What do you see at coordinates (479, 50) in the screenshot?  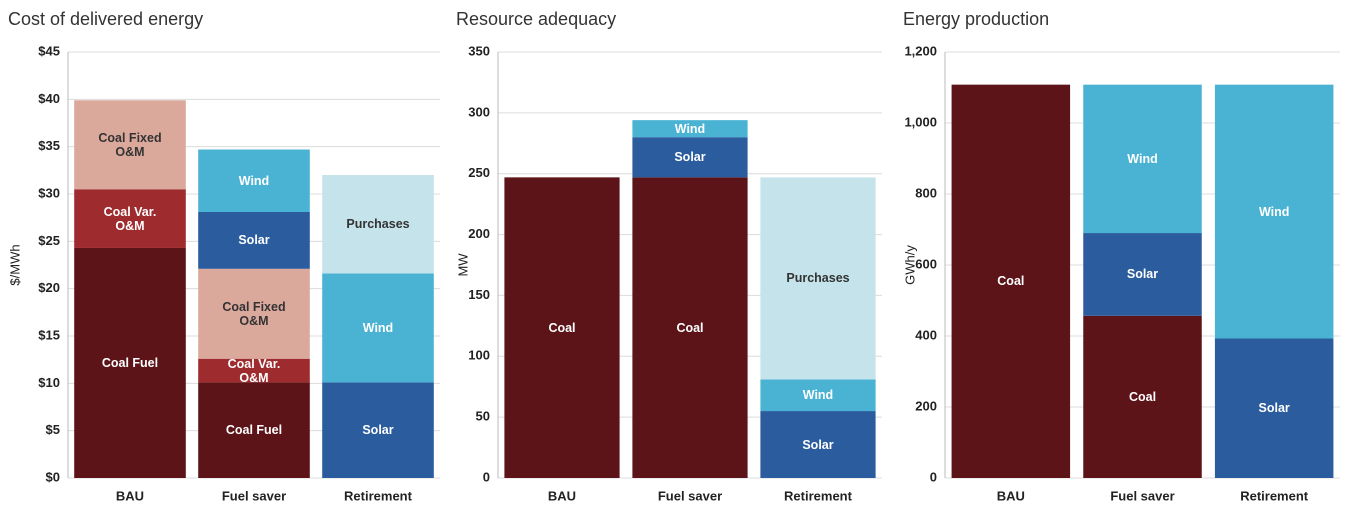 I see `y-tick-label: 350` at bounding box center [479, 50].